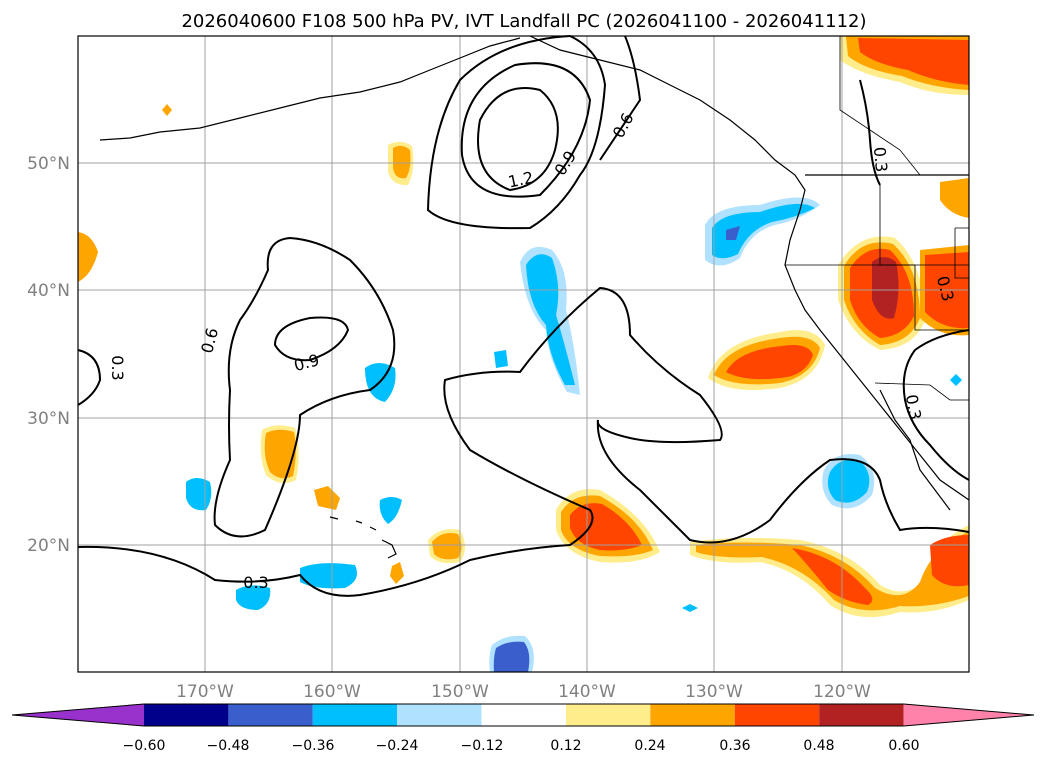  Describe the element at coordinates (460, 692) in the screenshot. I see `lon-label-150w: 150°W` at that location.